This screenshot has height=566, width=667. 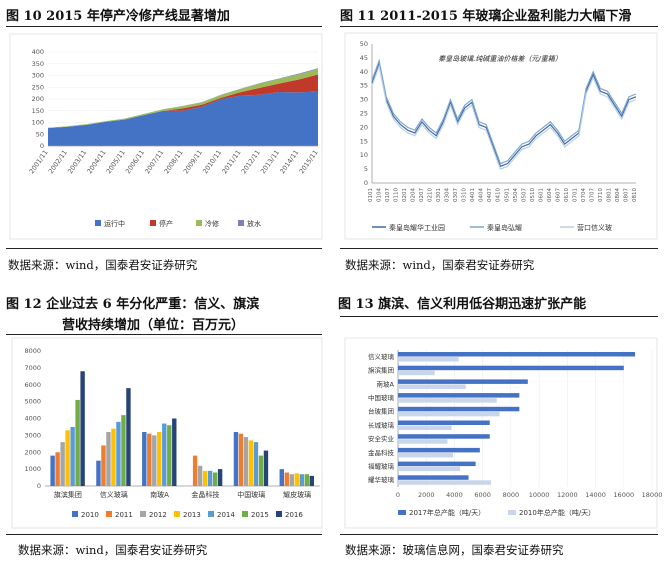 What do you see at coordinates (575, 195) in the screenshot?
I see `x-tick-label: 0701` at bounding box center [575, 195].